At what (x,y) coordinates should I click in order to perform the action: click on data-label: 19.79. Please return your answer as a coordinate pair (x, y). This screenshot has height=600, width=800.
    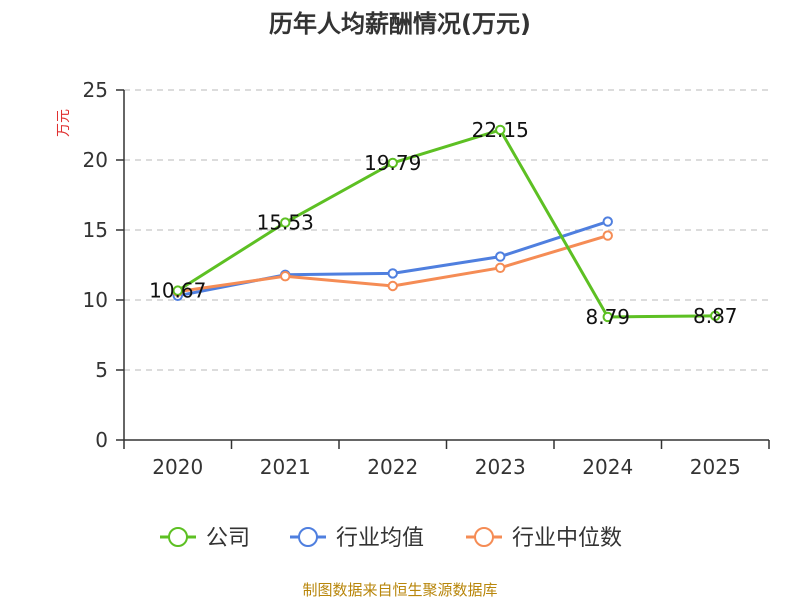
    Looking at the image, I should click on (392, 163).